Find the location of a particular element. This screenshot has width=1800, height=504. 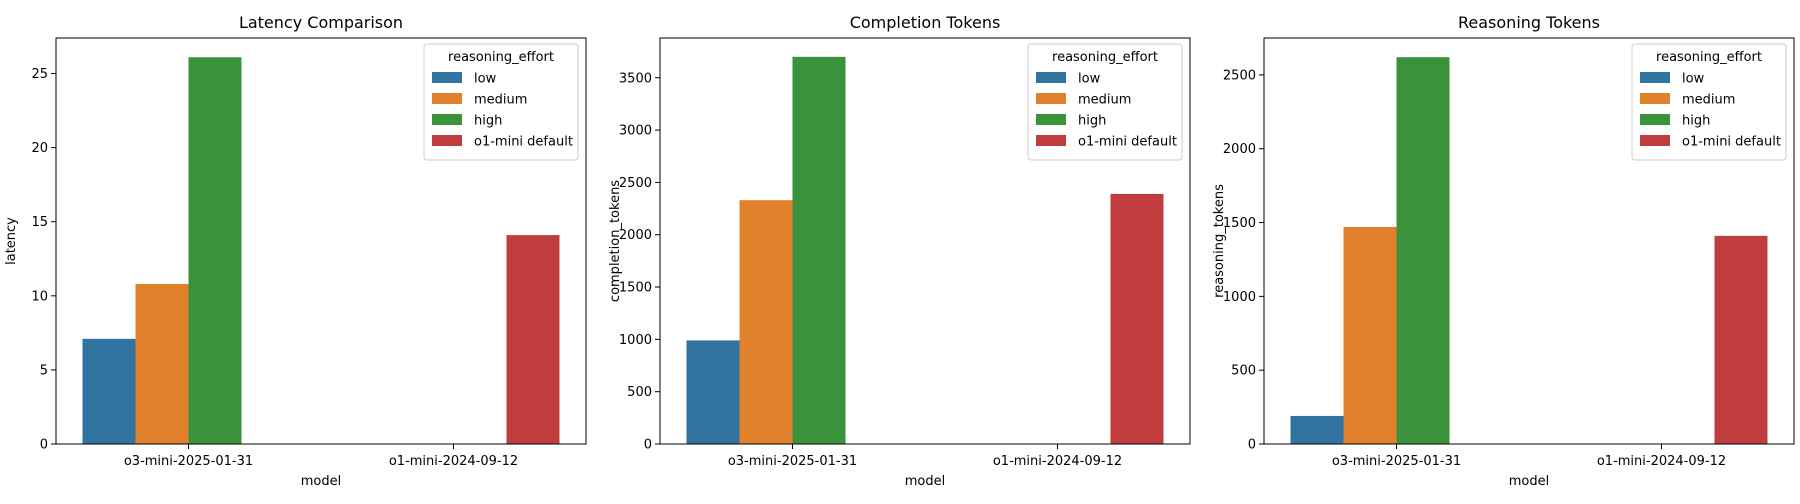

y-tick-label: 15 is located at coordinates (39, 222).